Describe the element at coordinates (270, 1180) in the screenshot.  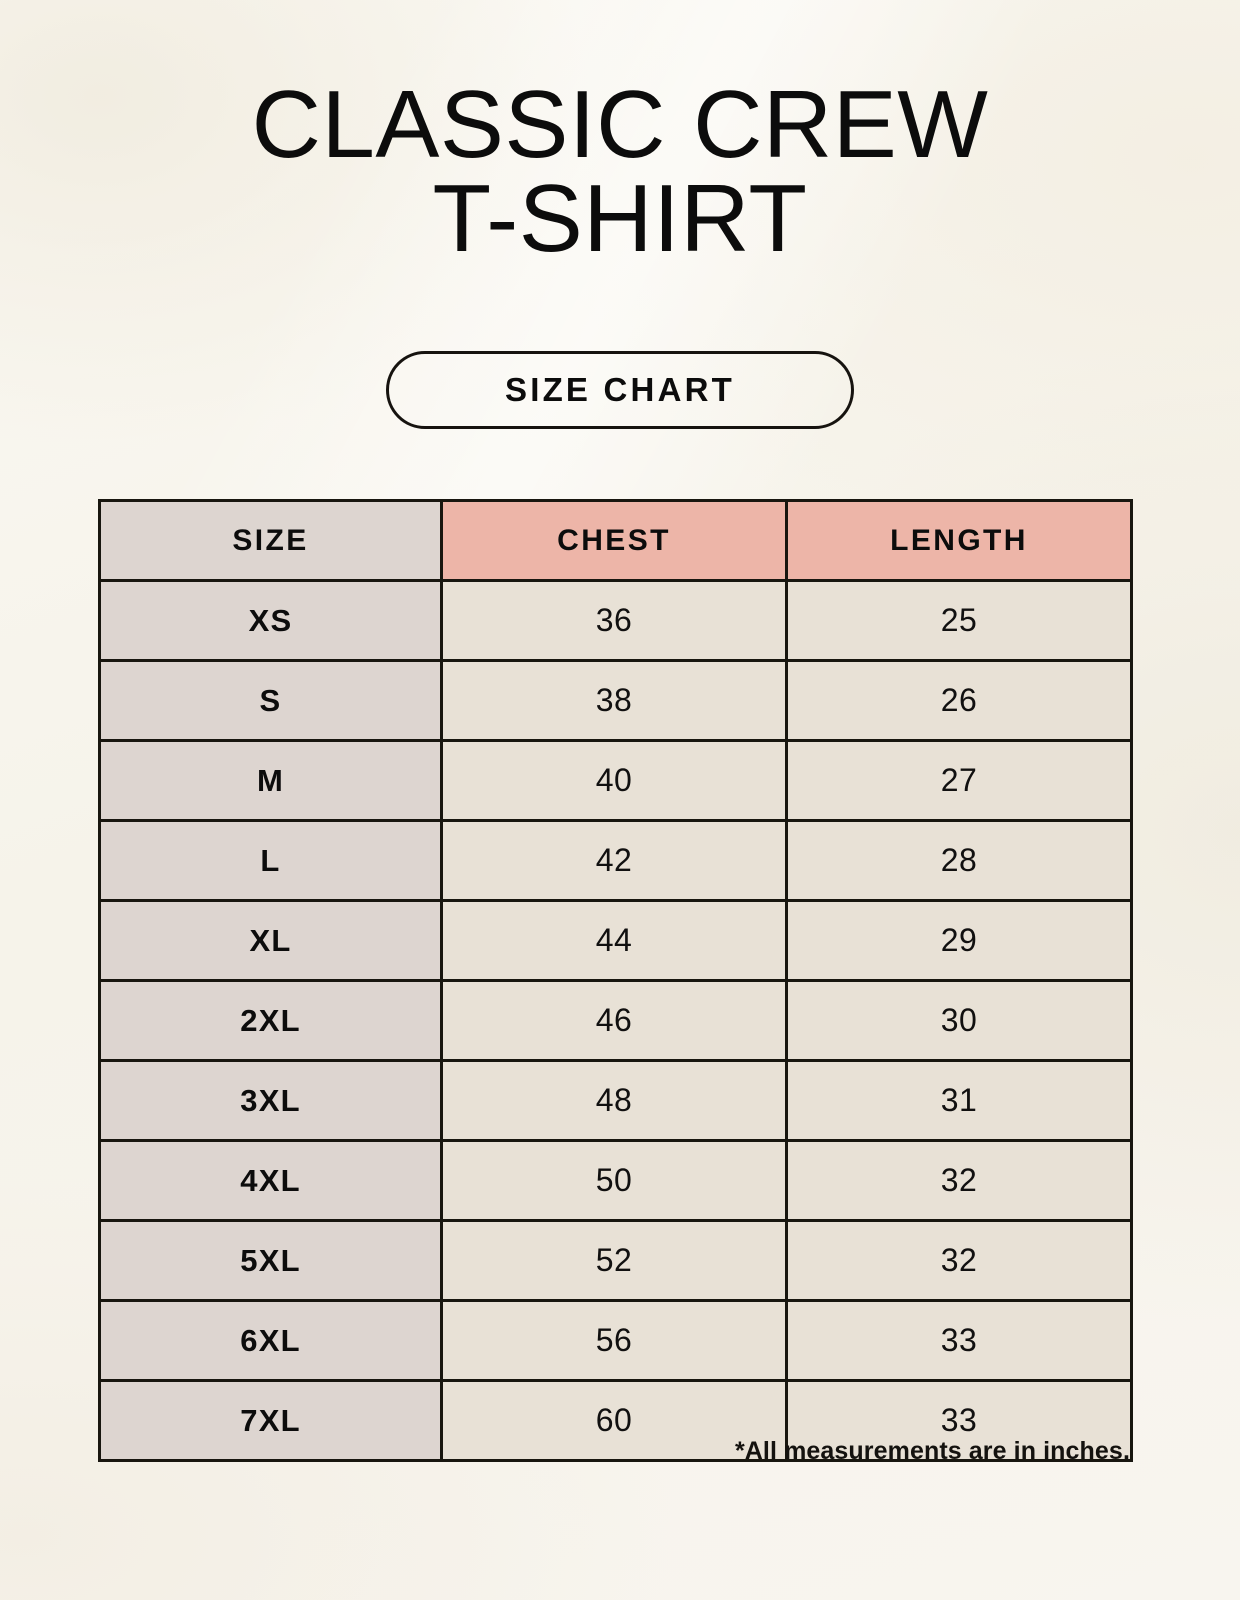
I see `cell-size: 4XL` at that location.